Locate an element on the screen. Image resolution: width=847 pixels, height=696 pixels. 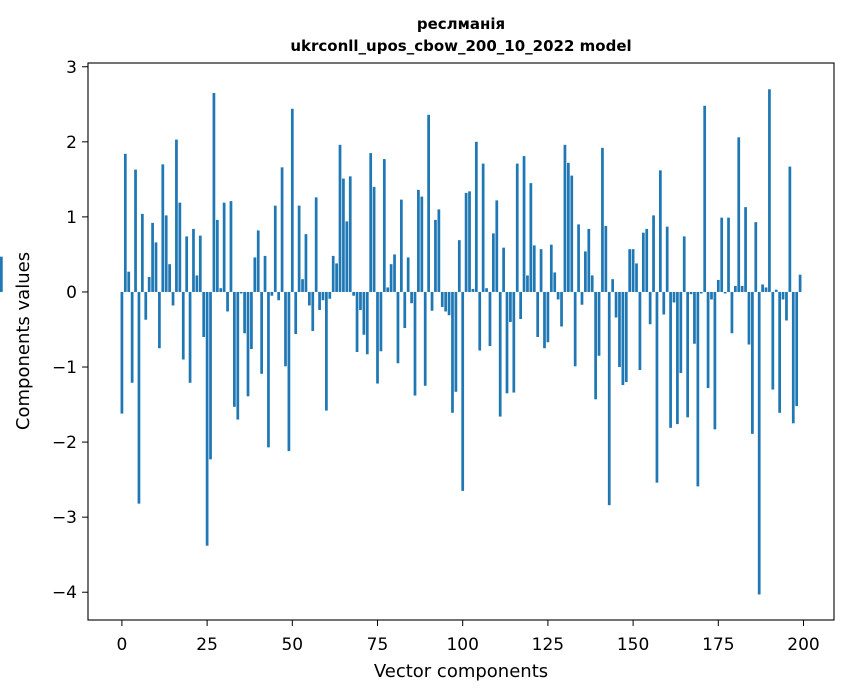
y-tick-label: 3 is located at coordinates (71, 68).